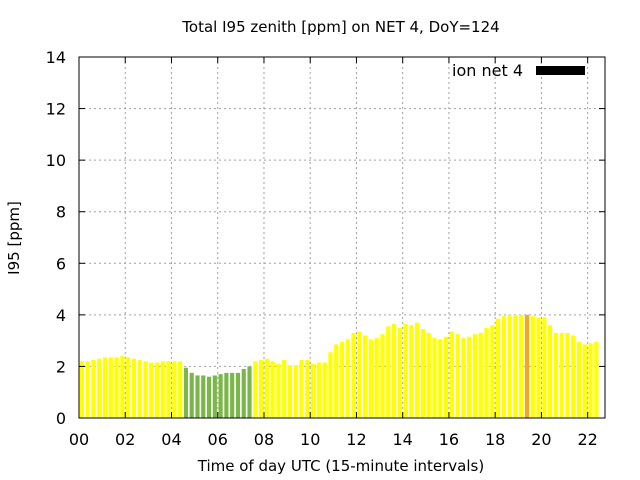 The width and height of the screenshot is (640, 480). Describe the element at coordinates (340, 27) in the screenshot. I see `chart-title: Total I95 zenith [ppm] on NET 4, DoY=124` at that location.